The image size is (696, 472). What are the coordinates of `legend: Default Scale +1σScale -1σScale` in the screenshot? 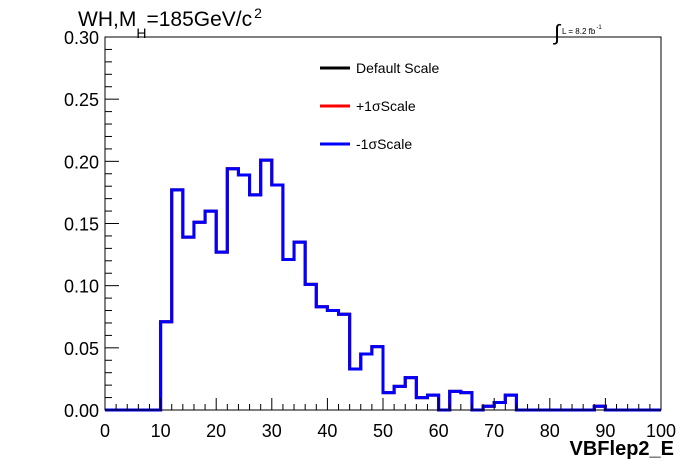 It's located at (379, 106).